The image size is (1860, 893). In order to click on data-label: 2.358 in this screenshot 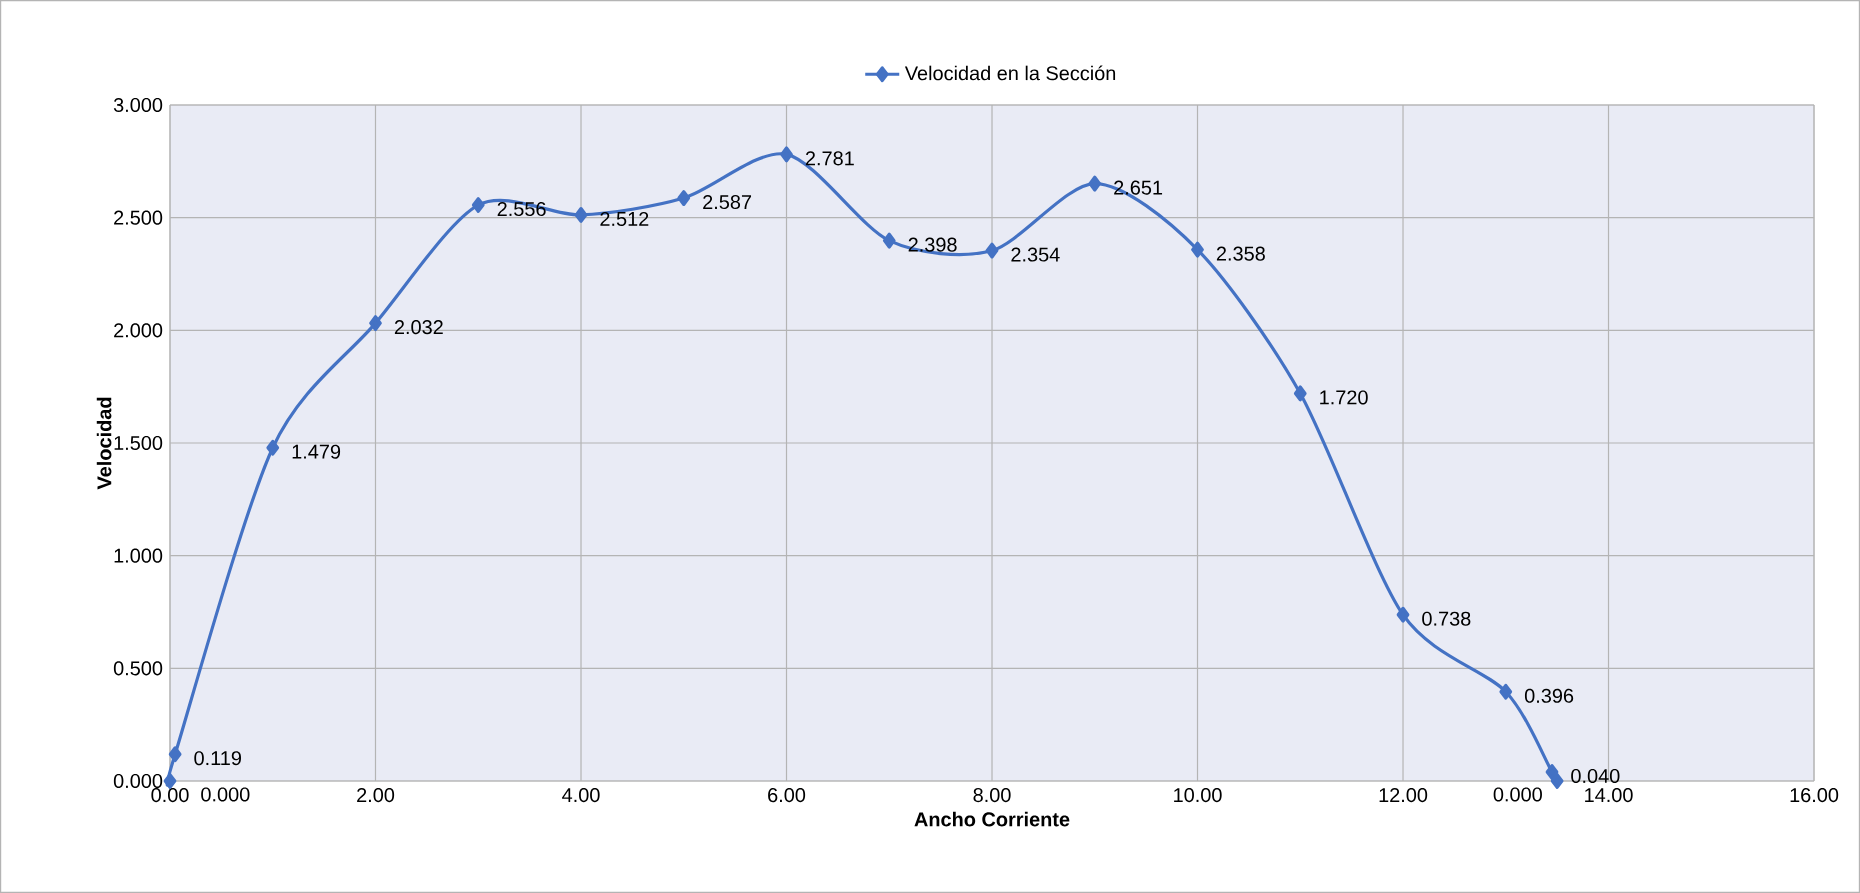, I will do `click(1240, 253)`.